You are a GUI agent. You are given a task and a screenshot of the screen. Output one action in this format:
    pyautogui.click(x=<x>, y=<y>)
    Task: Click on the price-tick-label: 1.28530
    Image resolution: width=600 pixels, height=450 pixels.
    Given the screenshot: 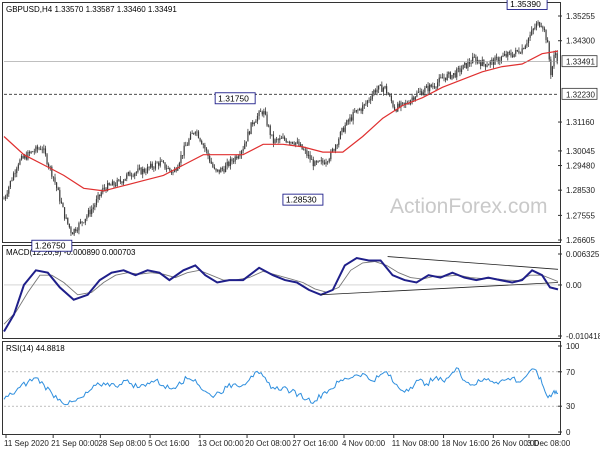 What is the action you would take?
    pyautogui.click(x=580, y=190)
    